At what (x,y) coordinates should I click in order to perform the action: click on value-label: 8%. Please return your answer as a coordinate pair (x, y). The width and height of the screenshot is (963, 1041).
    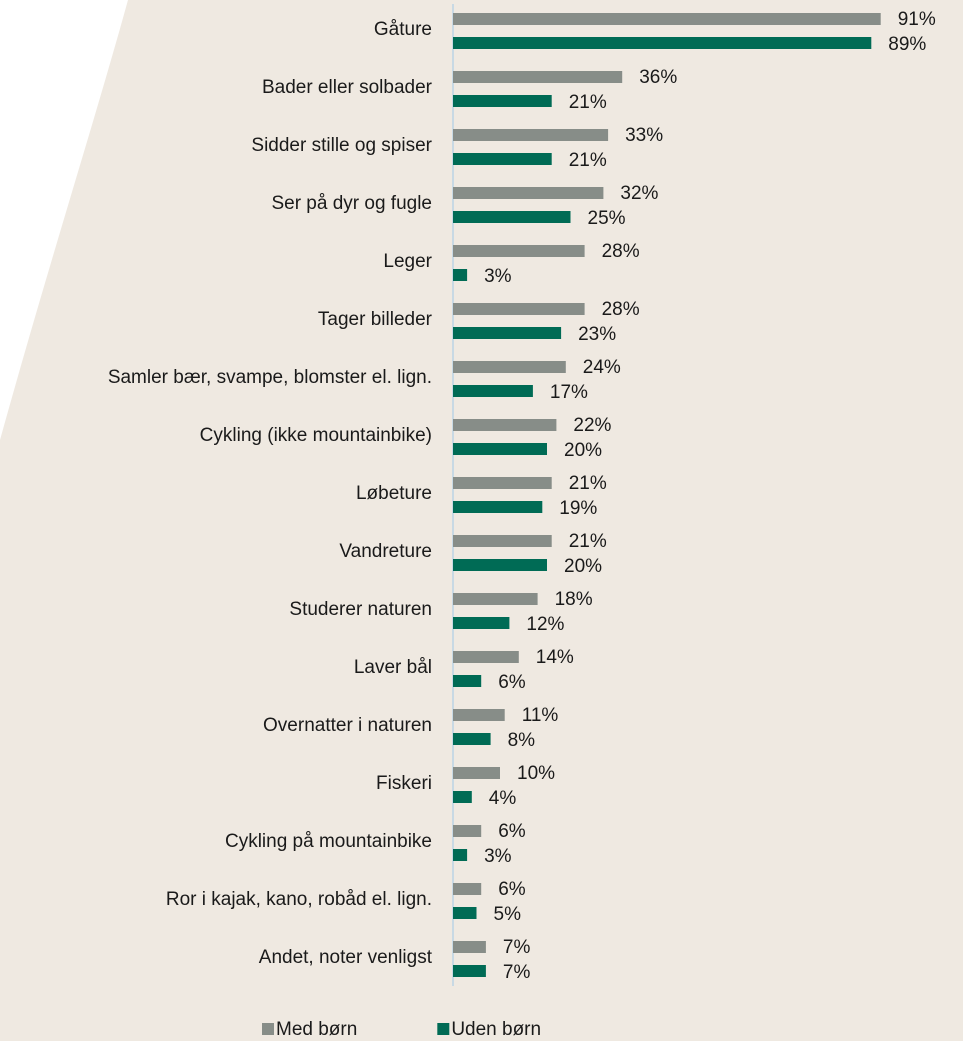
    Looking at the image, I should click on (522, 740).